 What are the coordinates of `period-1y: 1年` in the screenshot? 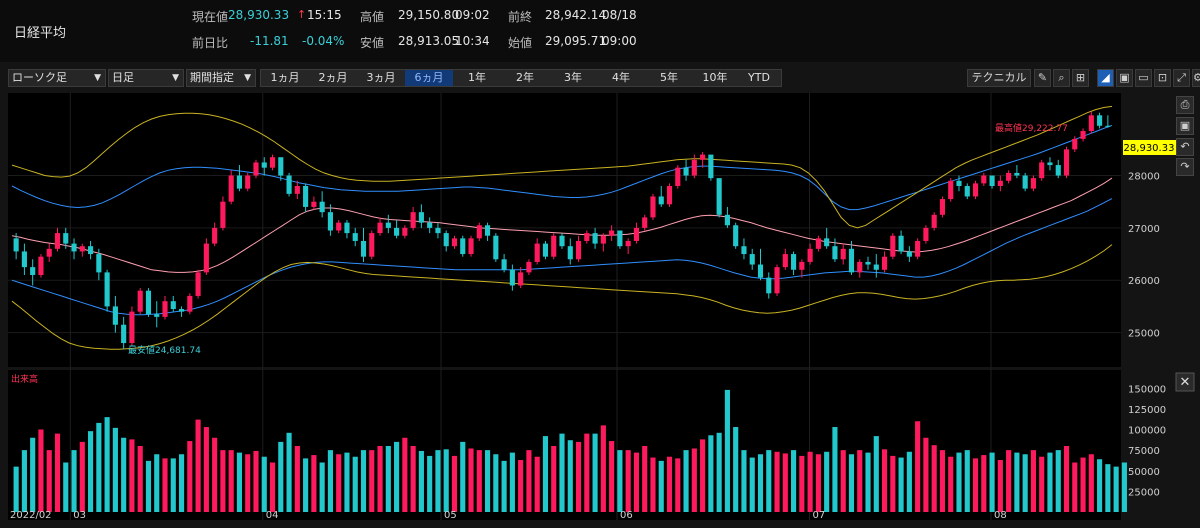 It's located at (477, 77).